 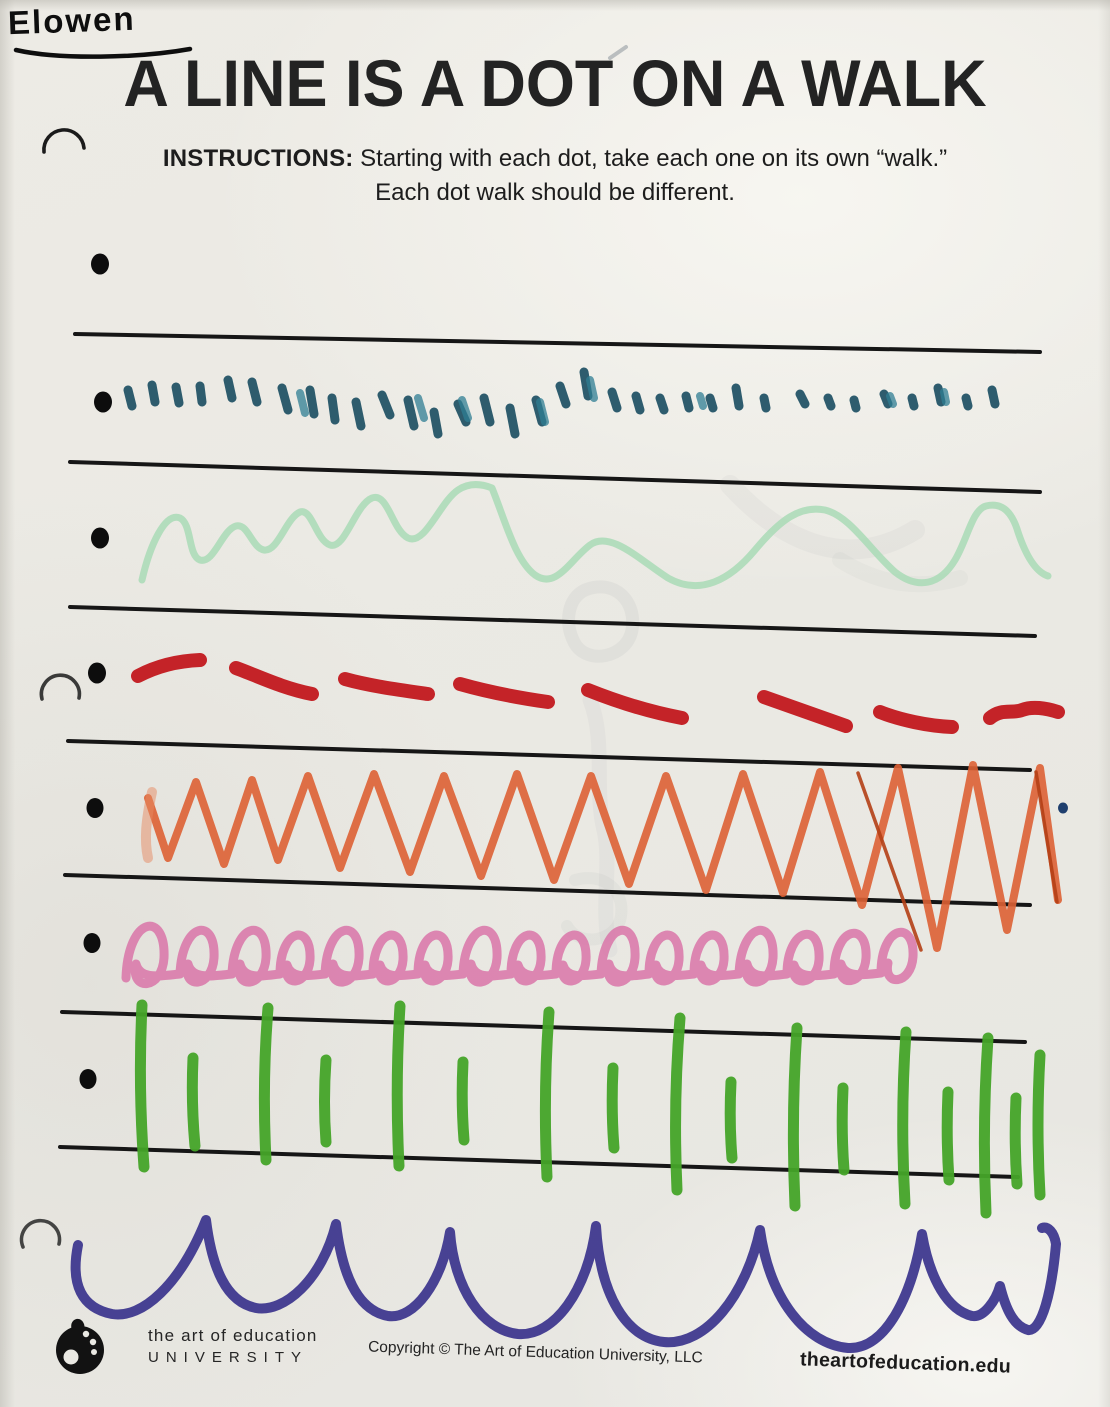 I want to click on brand-text-block: the art of education UNIVERSITY, so click(x=233, y=1346).